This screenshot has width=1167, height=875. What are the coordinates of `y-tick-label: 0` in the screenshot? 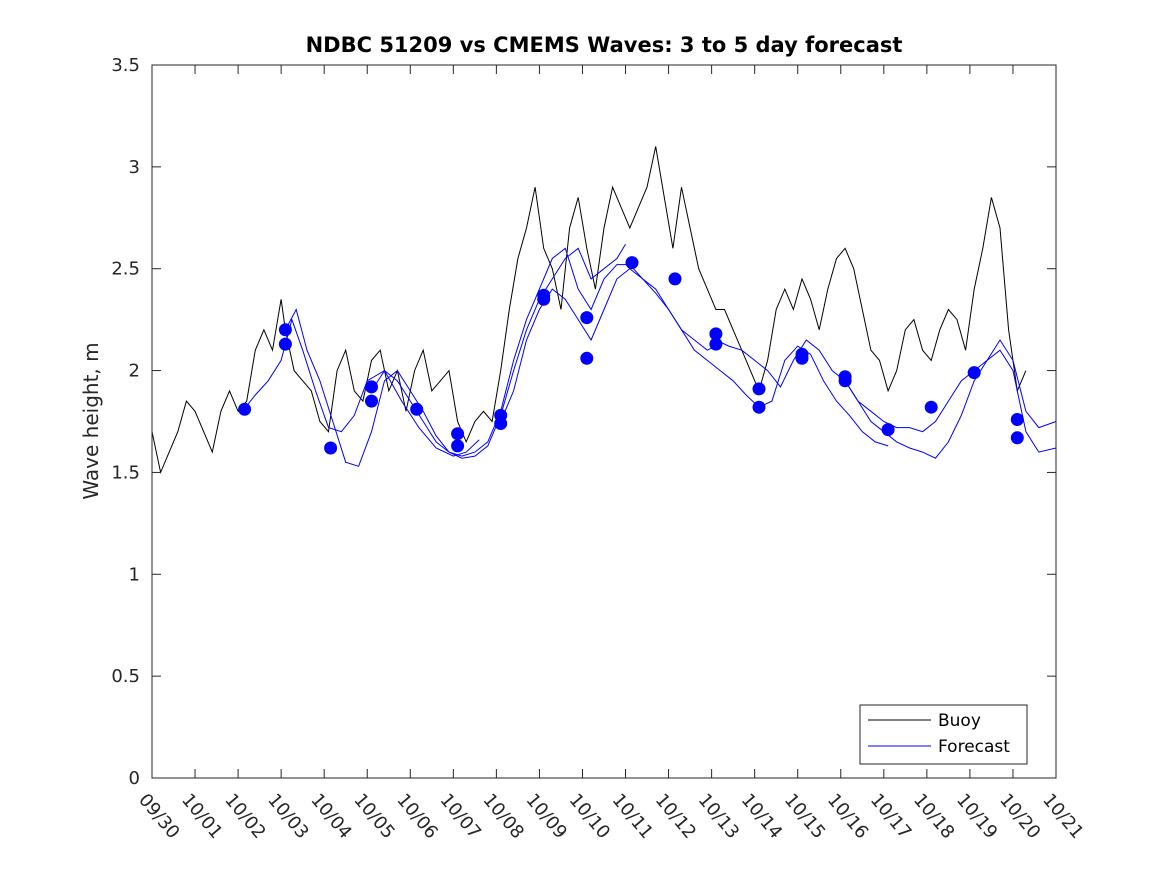 It's located at (134, 778).